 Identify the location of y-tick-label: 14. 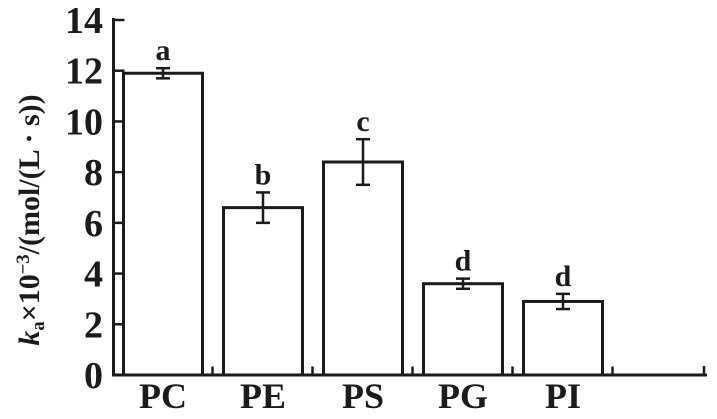
(84, 21).